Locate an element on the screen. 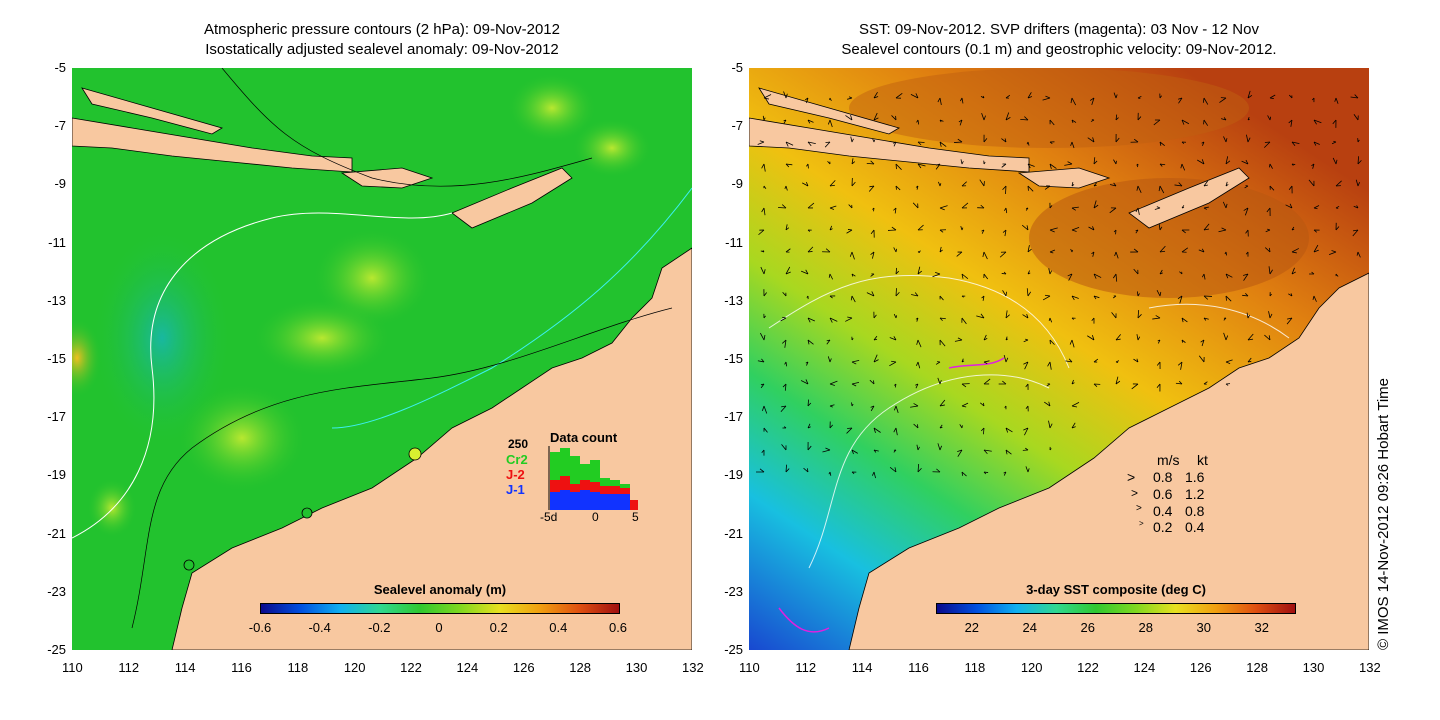 The image size is (1440, 720). lon-tick-label: 122 is located at coordinates (1088, 667).